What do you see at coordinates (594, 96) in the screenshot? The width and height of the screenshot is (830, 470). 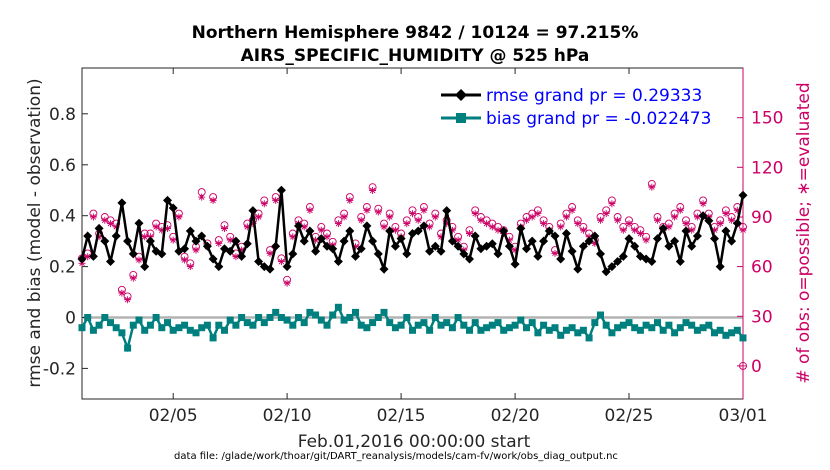 I see `legend-rmse-label: rmse grand pr = 0.29333` at bounding box center [594, 96].